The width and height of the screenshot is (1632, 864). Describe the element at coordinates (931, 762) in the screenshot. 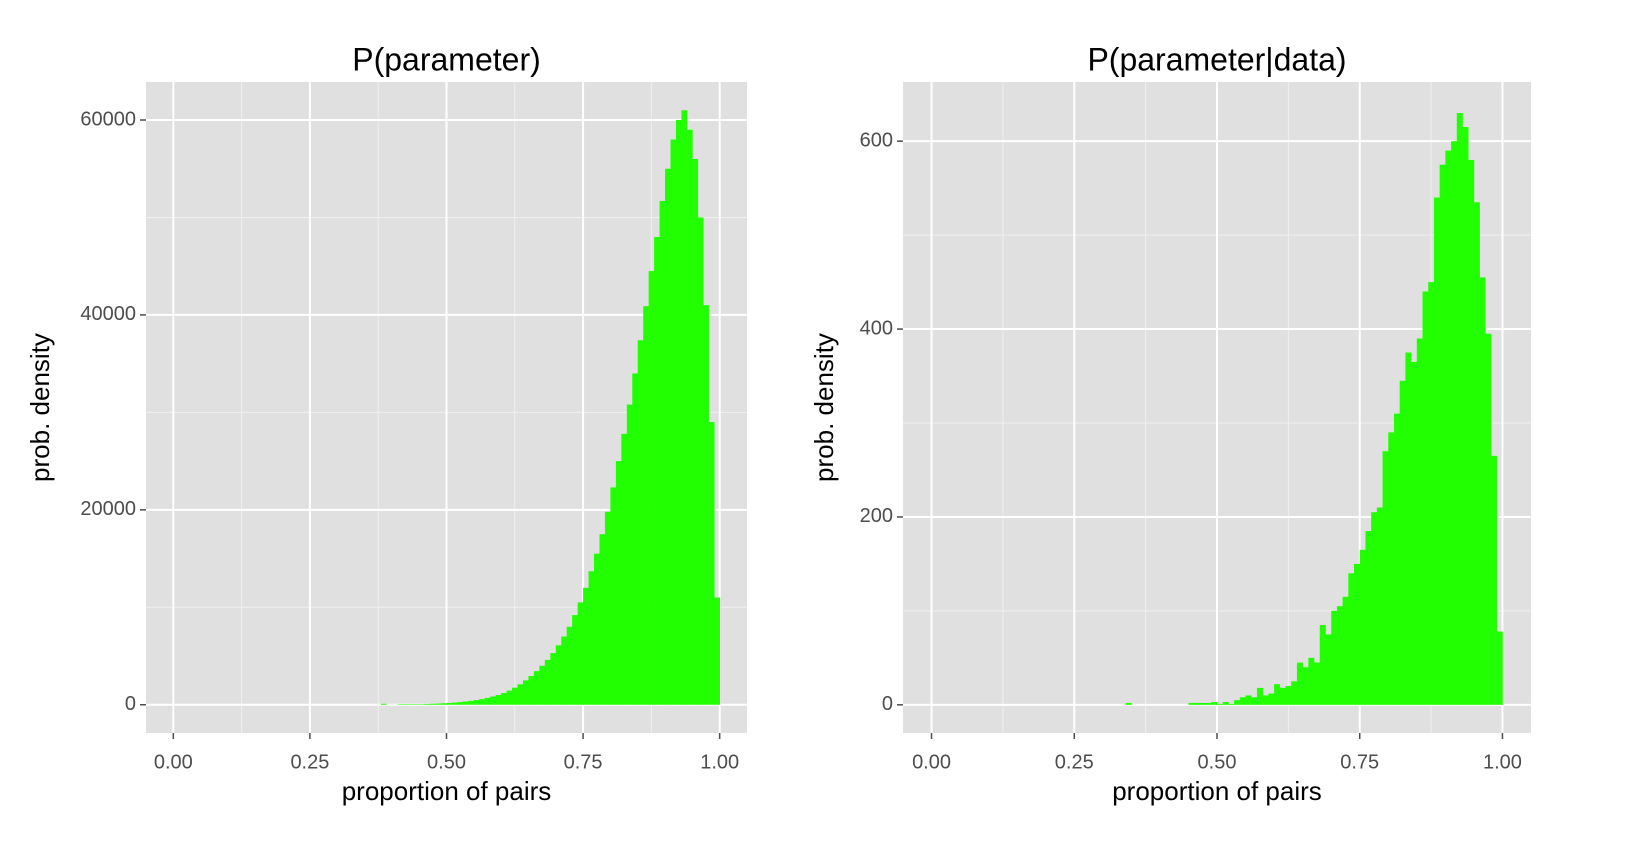

I see `x-tick-label: 0.00` at that location.